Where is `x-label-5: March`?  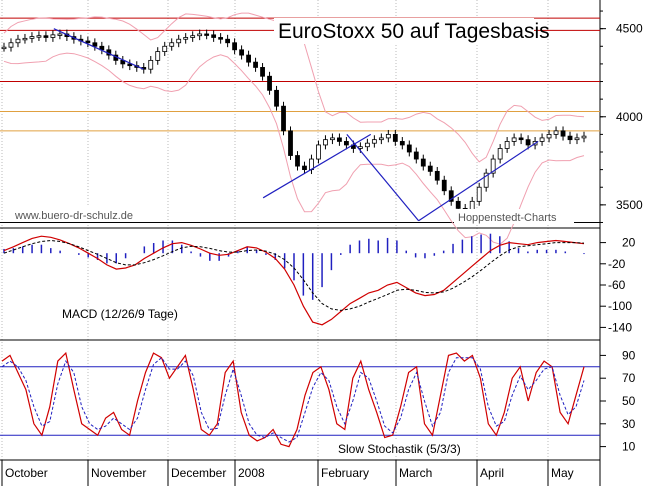 x-label-5: March is located at coordinates (415, 473).